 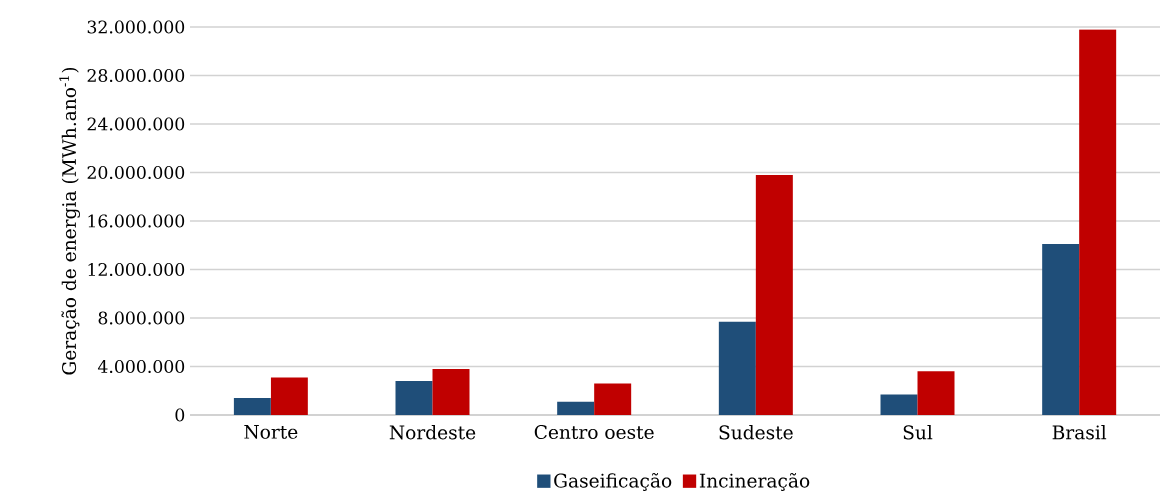 What do you see at coordinates (136, 221) in the screenshot?
I see `y-tick-label: 16.000.000` at bounding box center [136, 221].